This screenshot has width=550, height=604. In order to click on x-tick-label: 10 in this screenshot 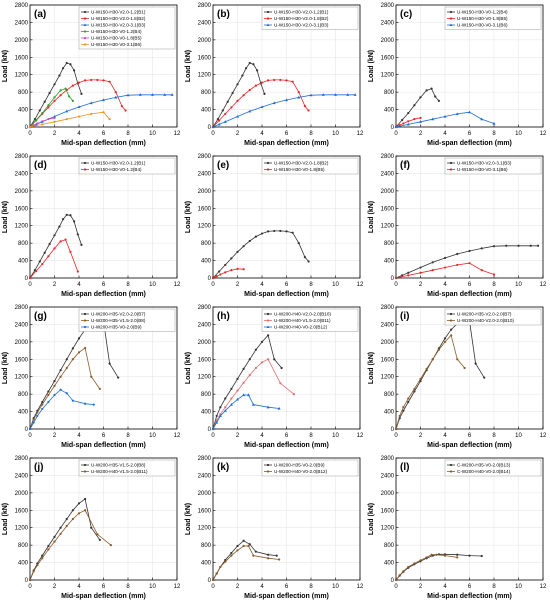, I will do `click(335, 587)`.